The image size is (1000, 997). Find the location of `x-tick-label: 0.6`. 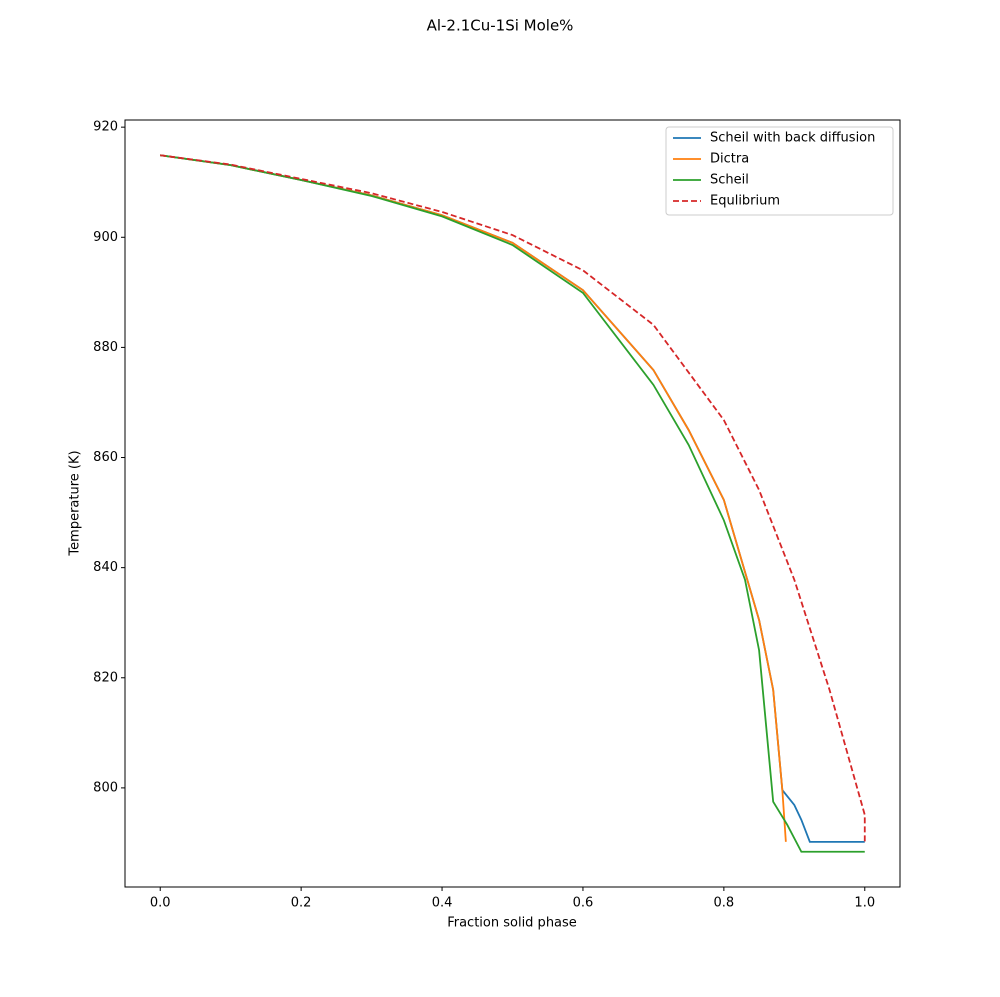

x-tick-label: 0.6 is located at coordinates (583, 903).